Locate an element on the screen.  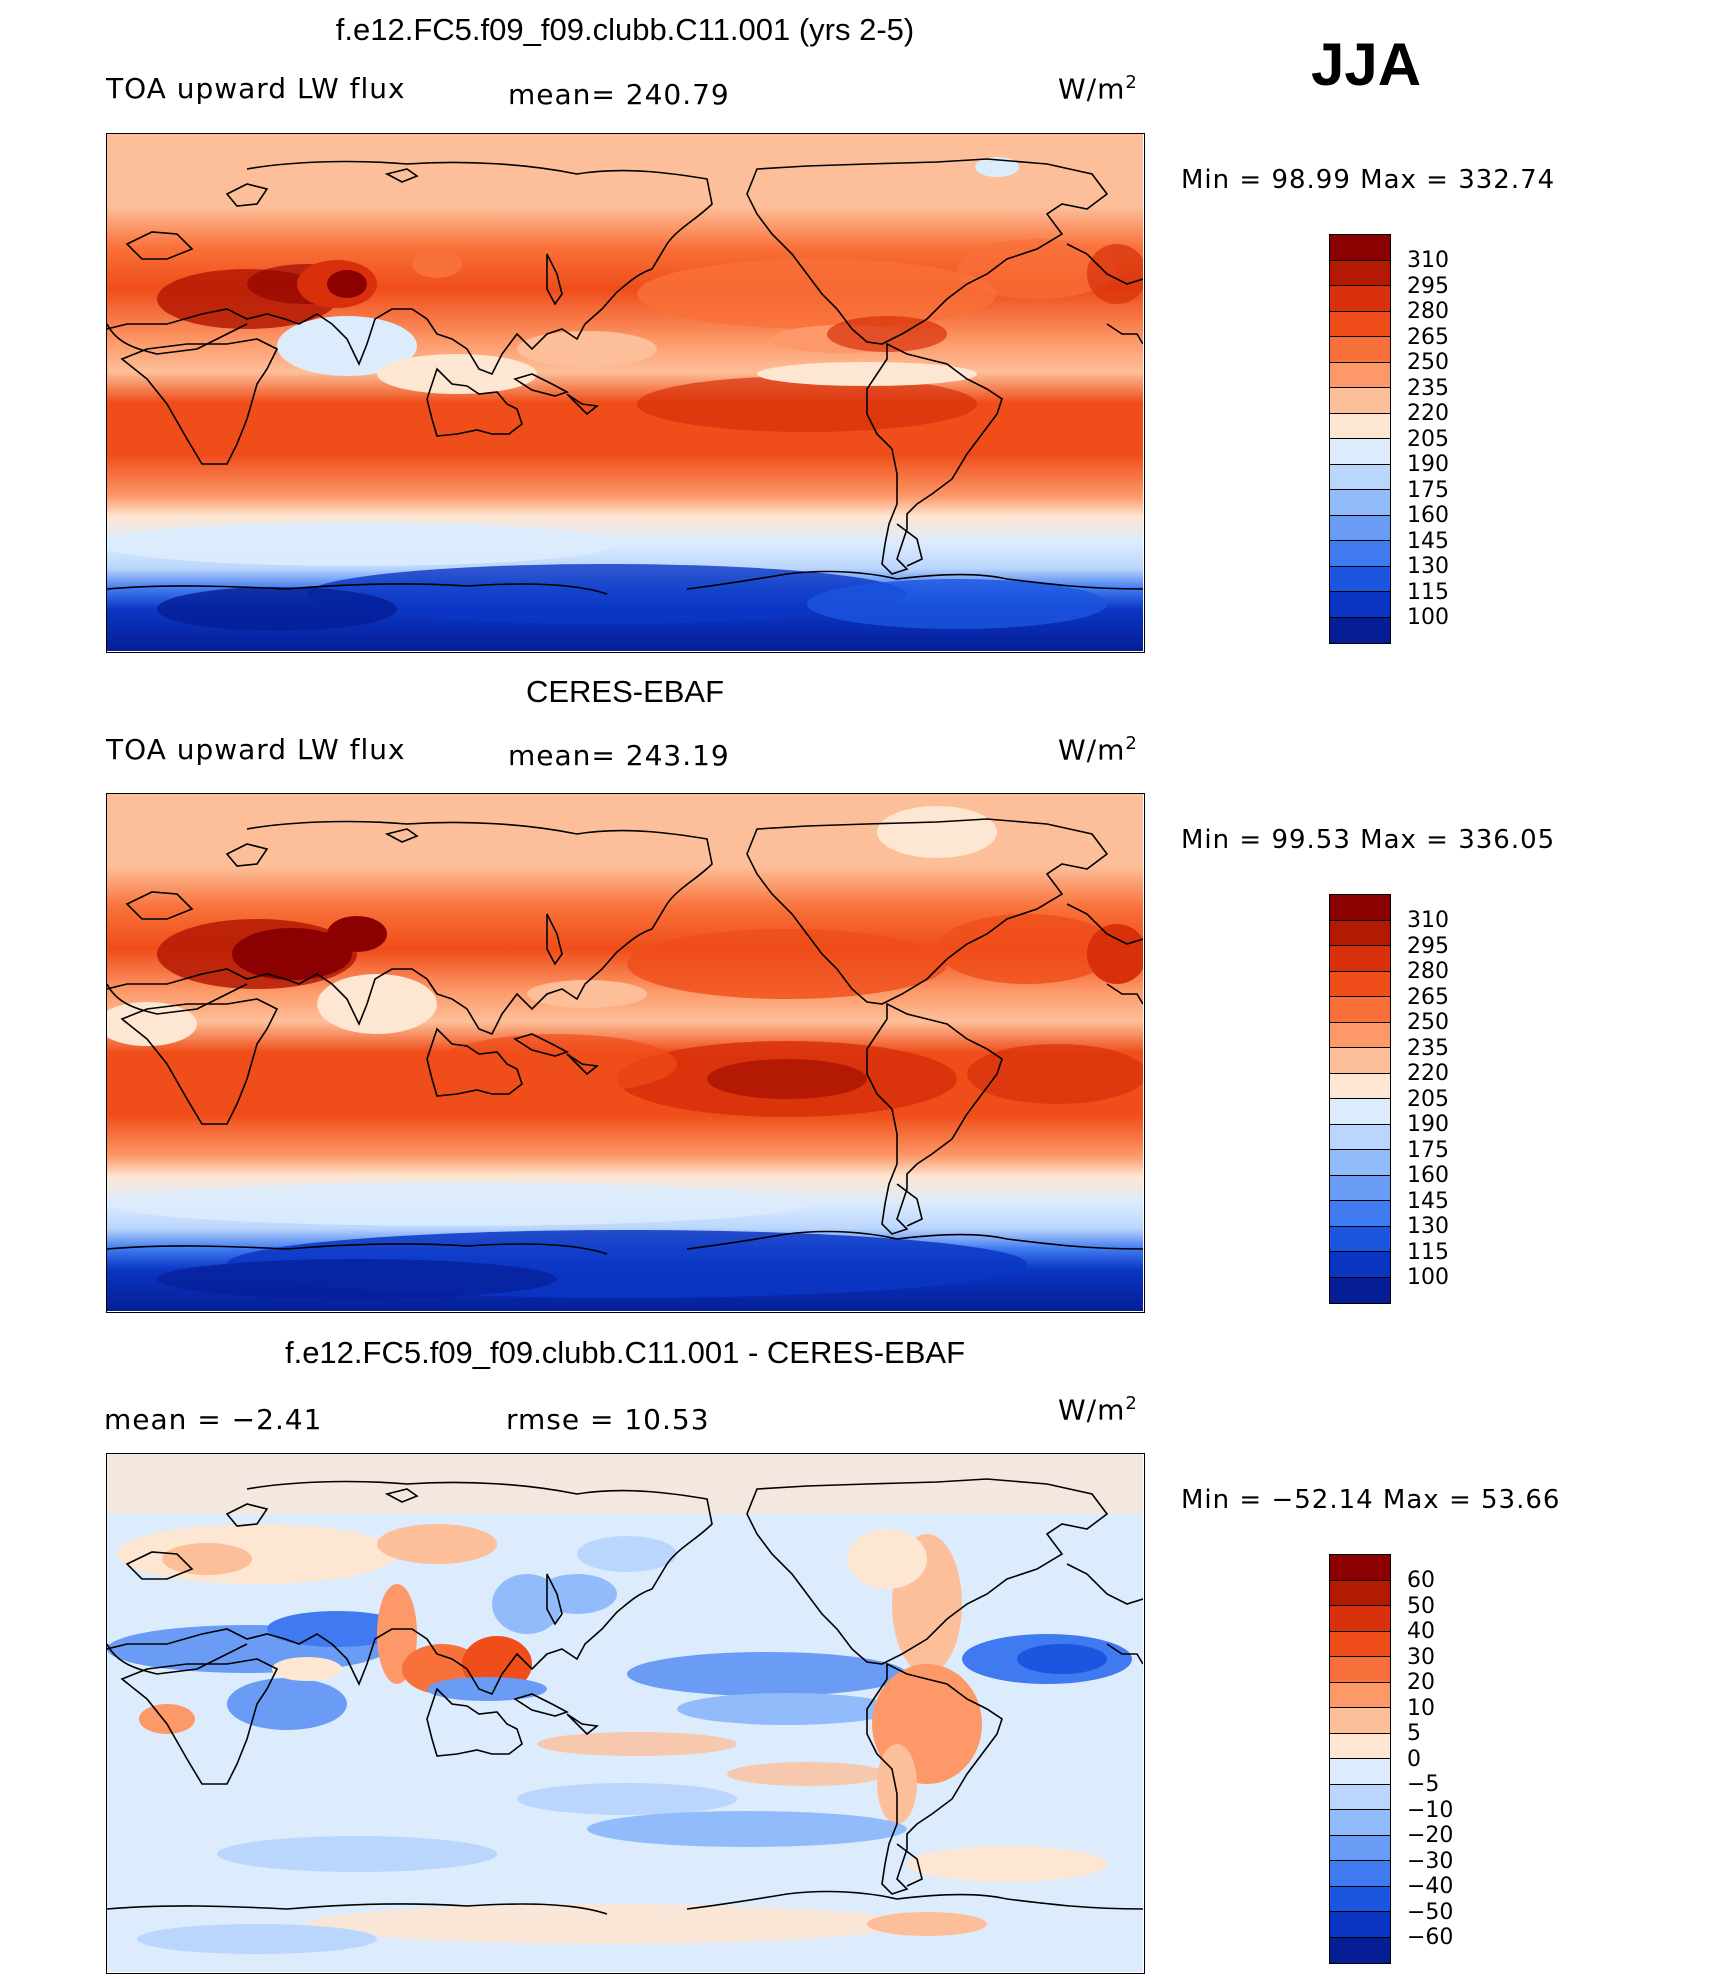
panel3-colorbar-tick-label: −40 is located at coordinates (1430, 1886).